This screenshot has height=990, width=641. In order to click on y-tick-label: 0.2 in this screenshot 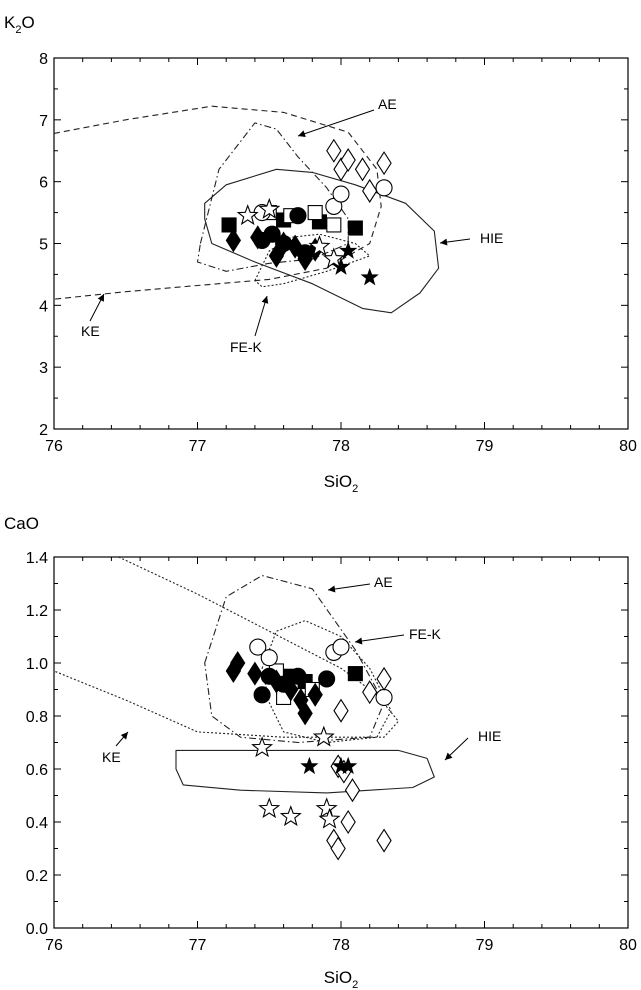, I will do `click(37, 876)`.